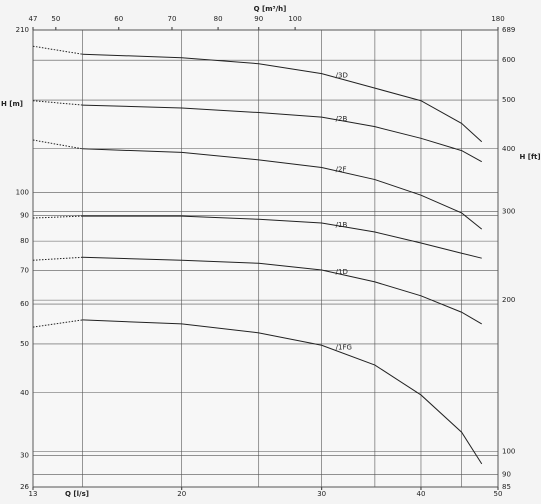 Image resolution: width=541 pixels, height=504 pixels. Describe the element at coordinates (294, 19) in the screenshot. I see `x2-tick-label: 100` at that location.